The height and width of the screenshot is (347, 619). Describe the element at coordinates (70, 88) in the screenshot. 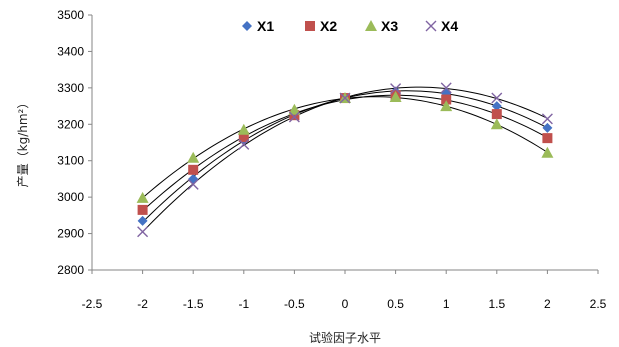

I see `y-tick-label: 3300` at that location.